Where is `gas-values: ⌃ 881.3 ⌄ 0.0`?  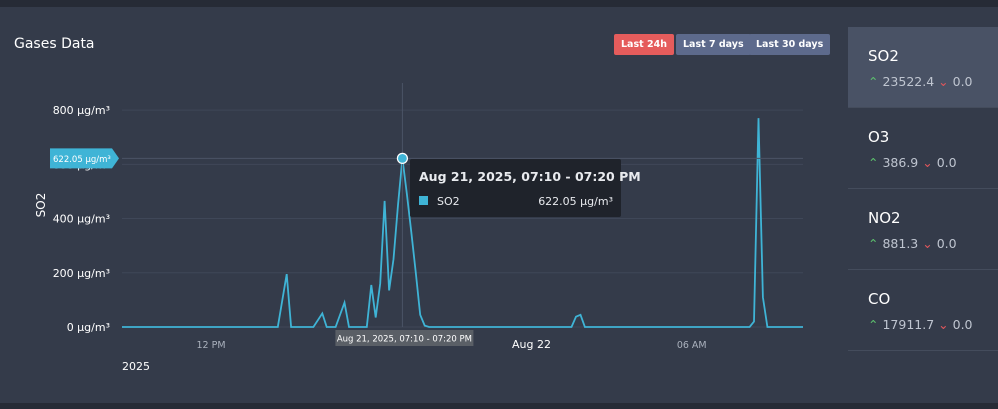
gas-values: ⌃ 881.3 ⌄ 0.0 is located at coordinates (912, 243).